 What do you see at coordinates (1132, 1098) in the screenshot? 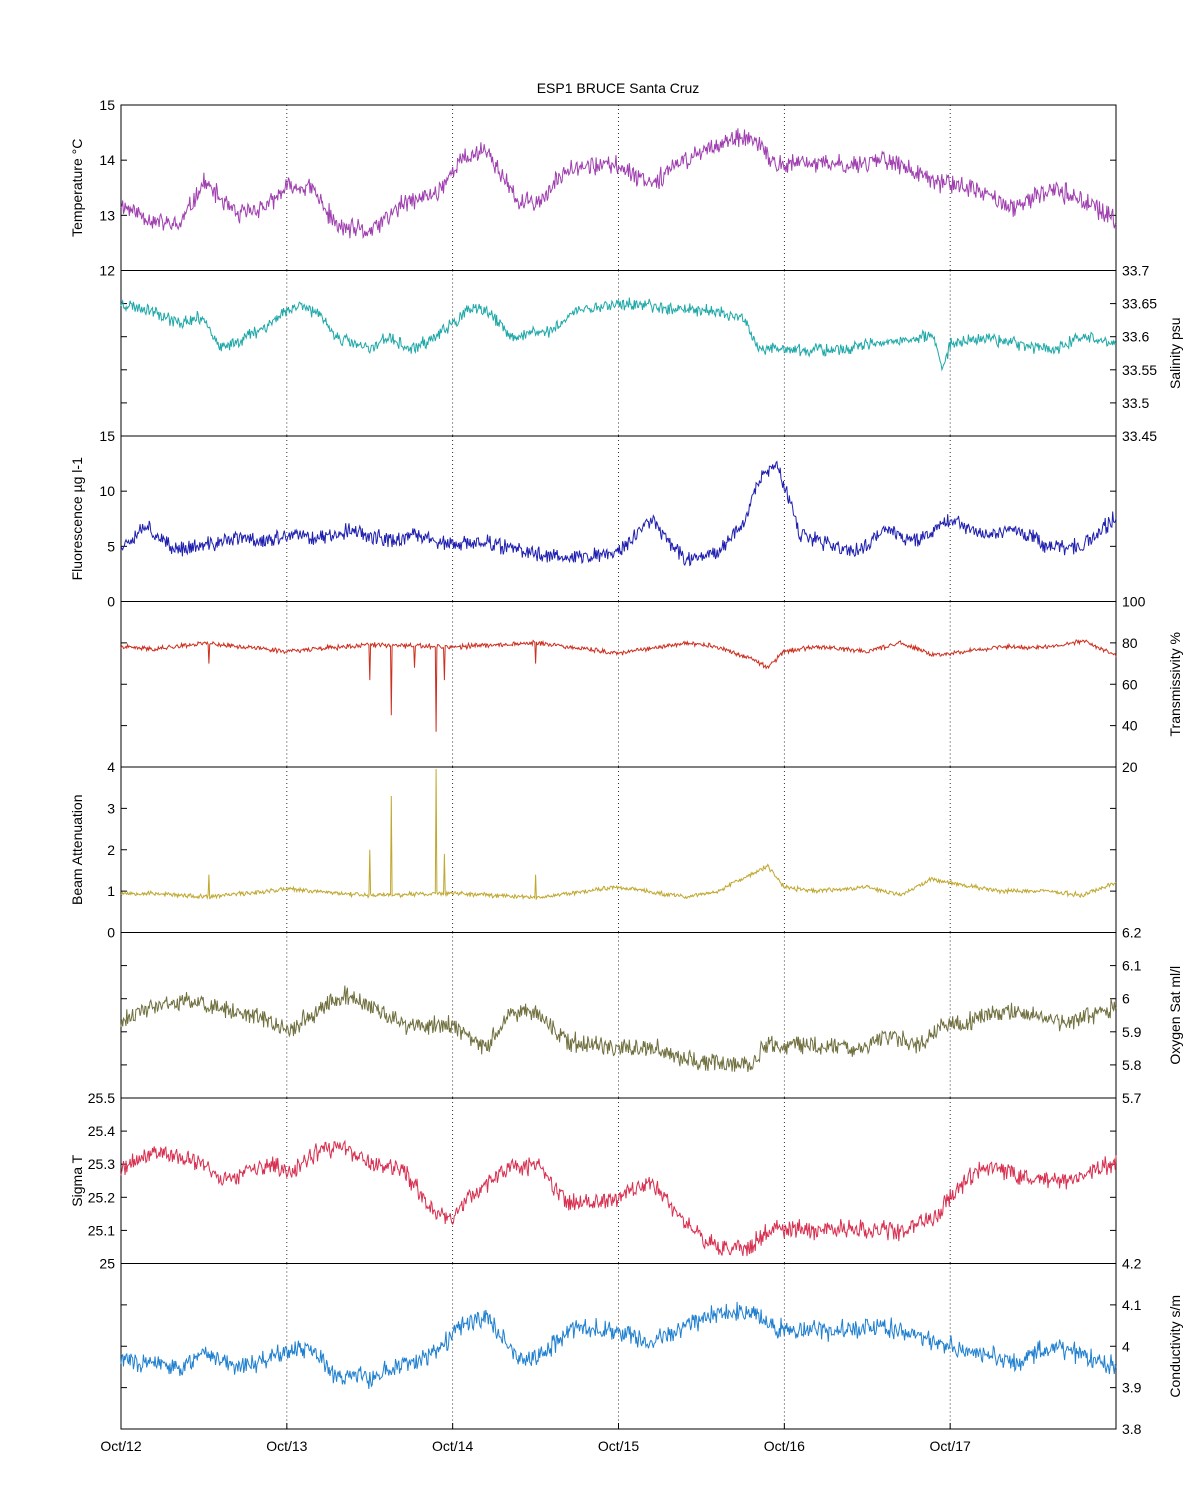
I see `y-tick-label: 5.7` at bounding box center [1132, 1098].